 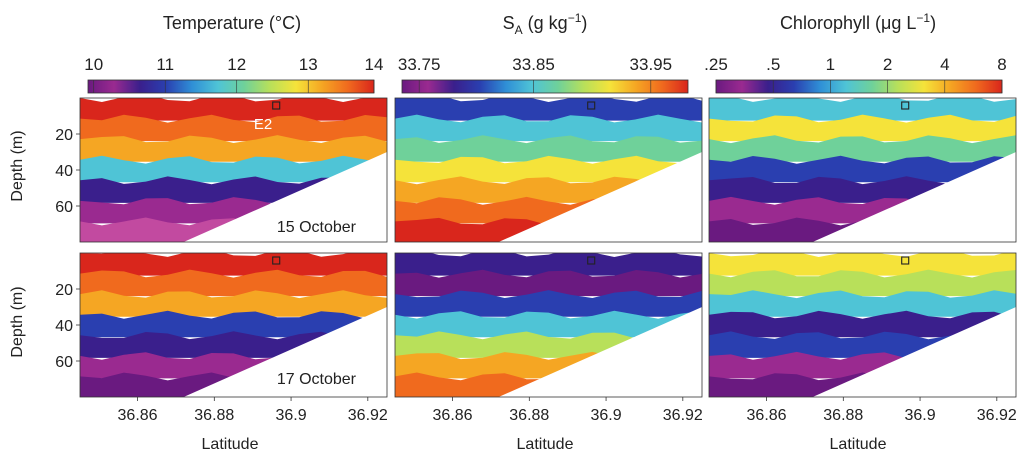 What do you see at coordinates (605, 415) in the screenshot?
I see `xtick-label-salinity-2: 36.9` at bounding box center [605, 415].